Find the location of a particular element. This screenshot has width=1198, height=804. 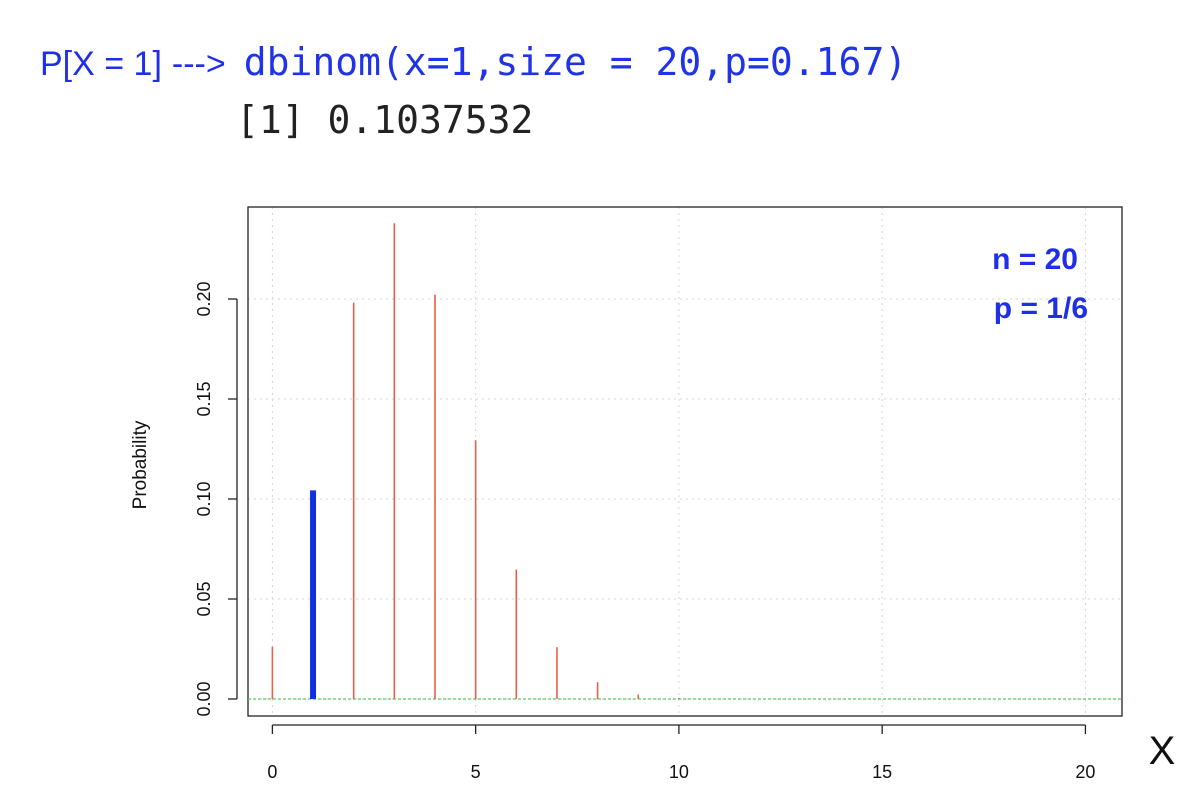

r-output: [1] 0.1037532 is located at coordinates (385, 120).